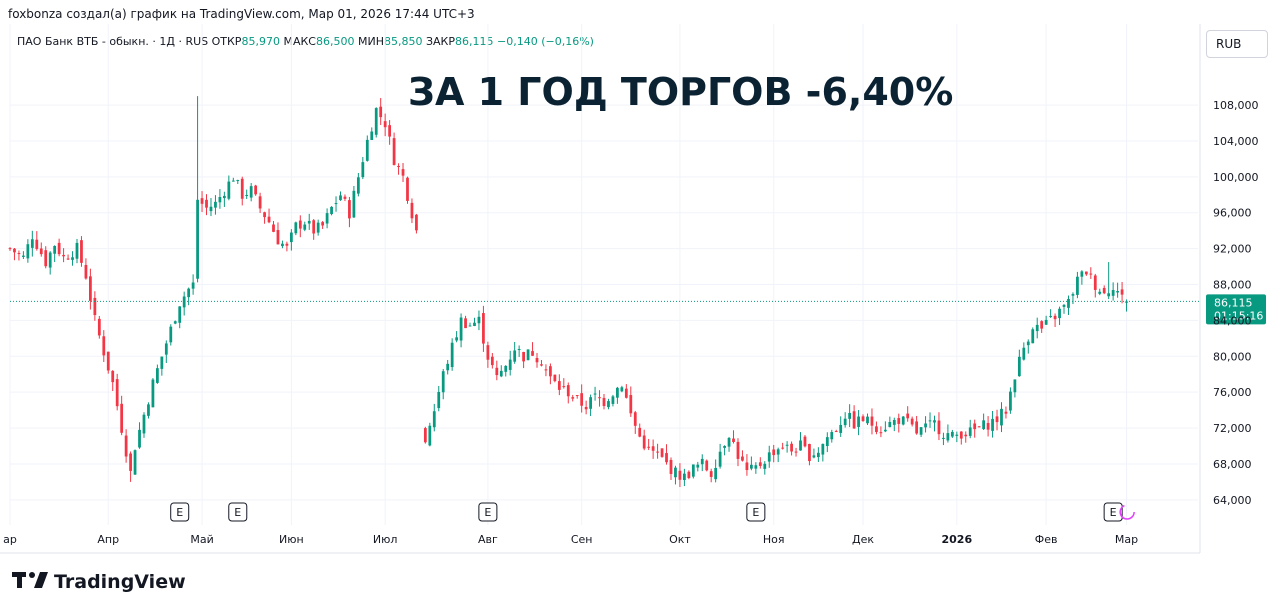 The width and height of the screenshot is (1281, 613). I want to click on x-tick-label: Мар, so click(1126, 539).